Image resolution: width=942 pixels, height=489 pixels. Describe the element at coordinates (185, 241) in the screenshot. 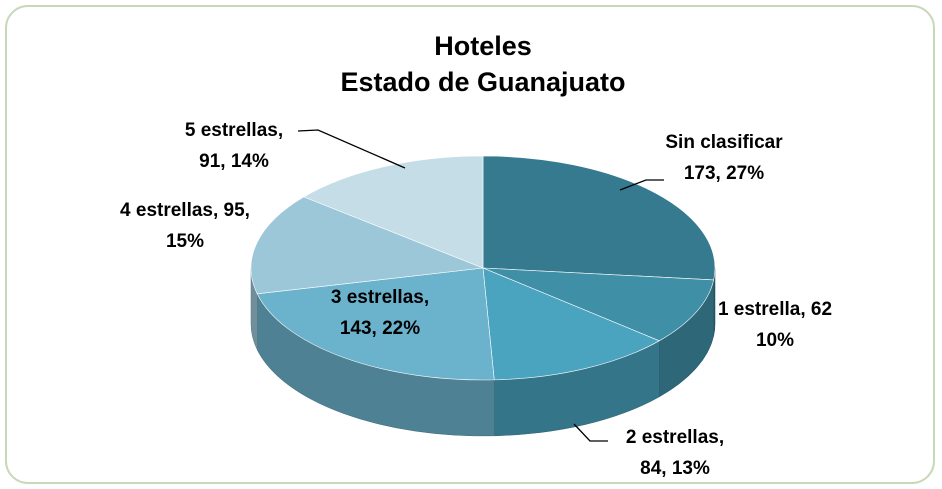

I see `data-label: 15%` at that location.